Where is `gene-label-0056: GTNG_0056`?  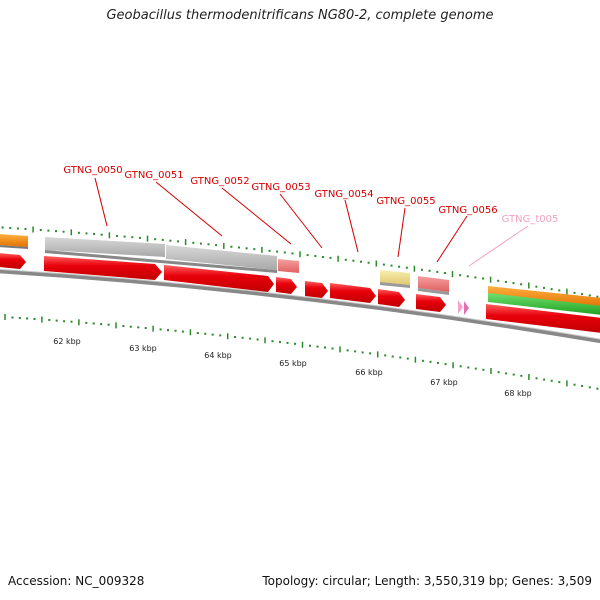 gene-label-0056: GTNG_0056 is located at coordinates (467, 210).